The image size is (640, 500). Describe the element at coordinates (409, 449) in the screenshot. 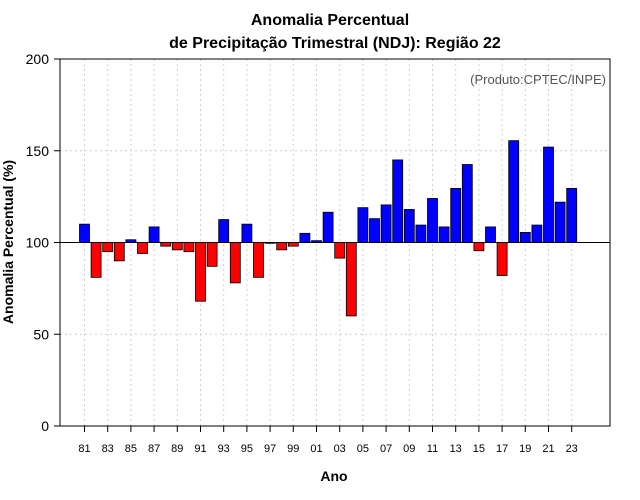

I see `x-tick-label: 09` at that location.